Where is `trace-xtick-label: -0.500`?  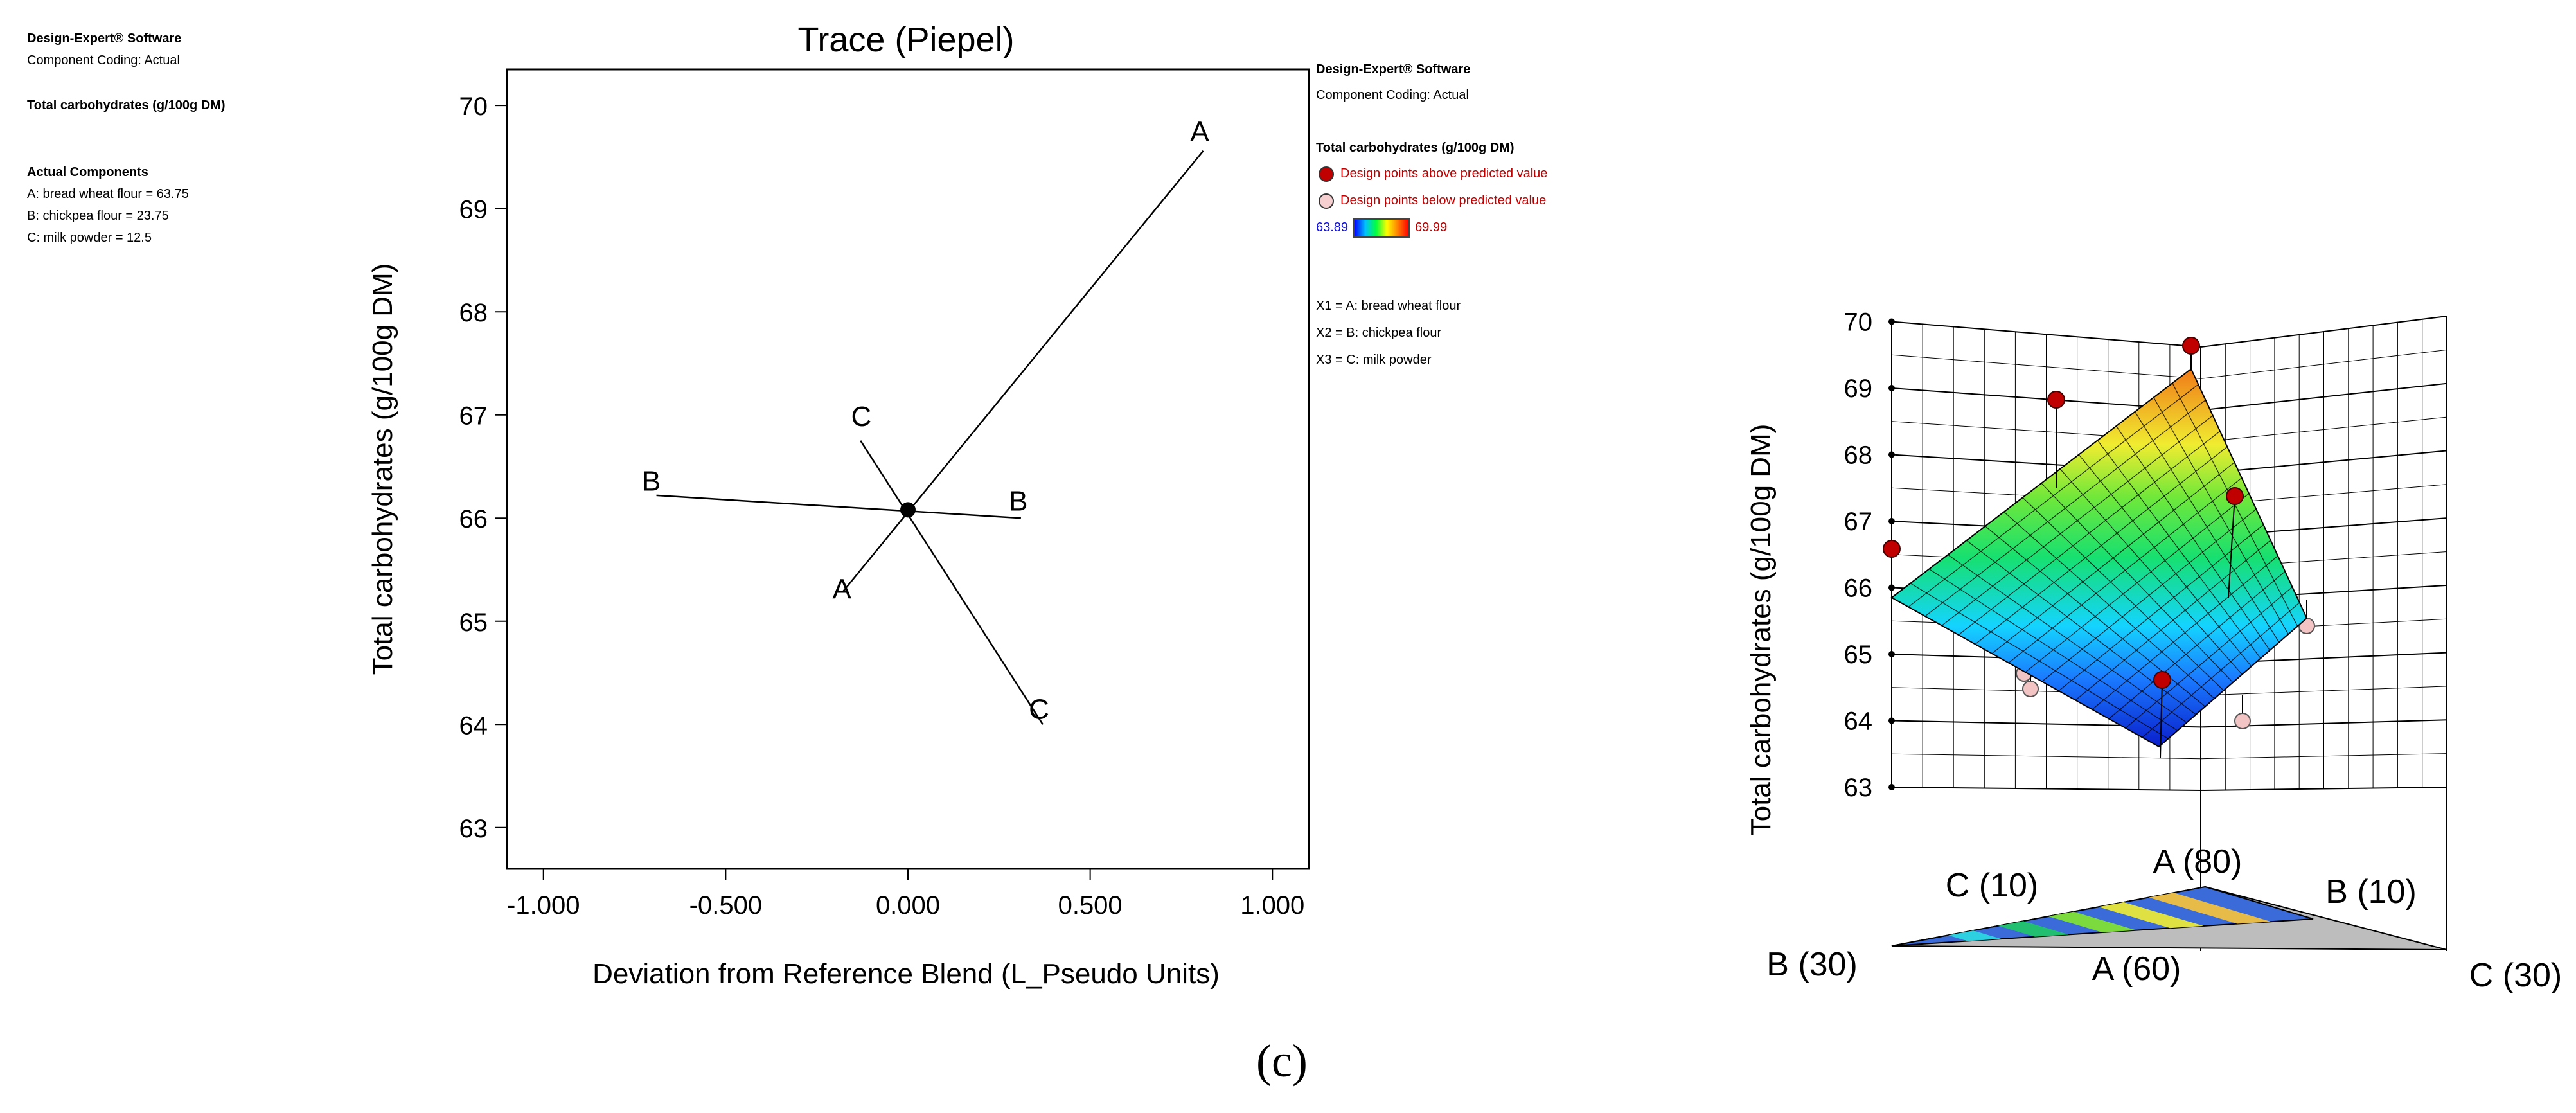
trace-xtick-label: -0.500 is located at coordinates (726, 905).